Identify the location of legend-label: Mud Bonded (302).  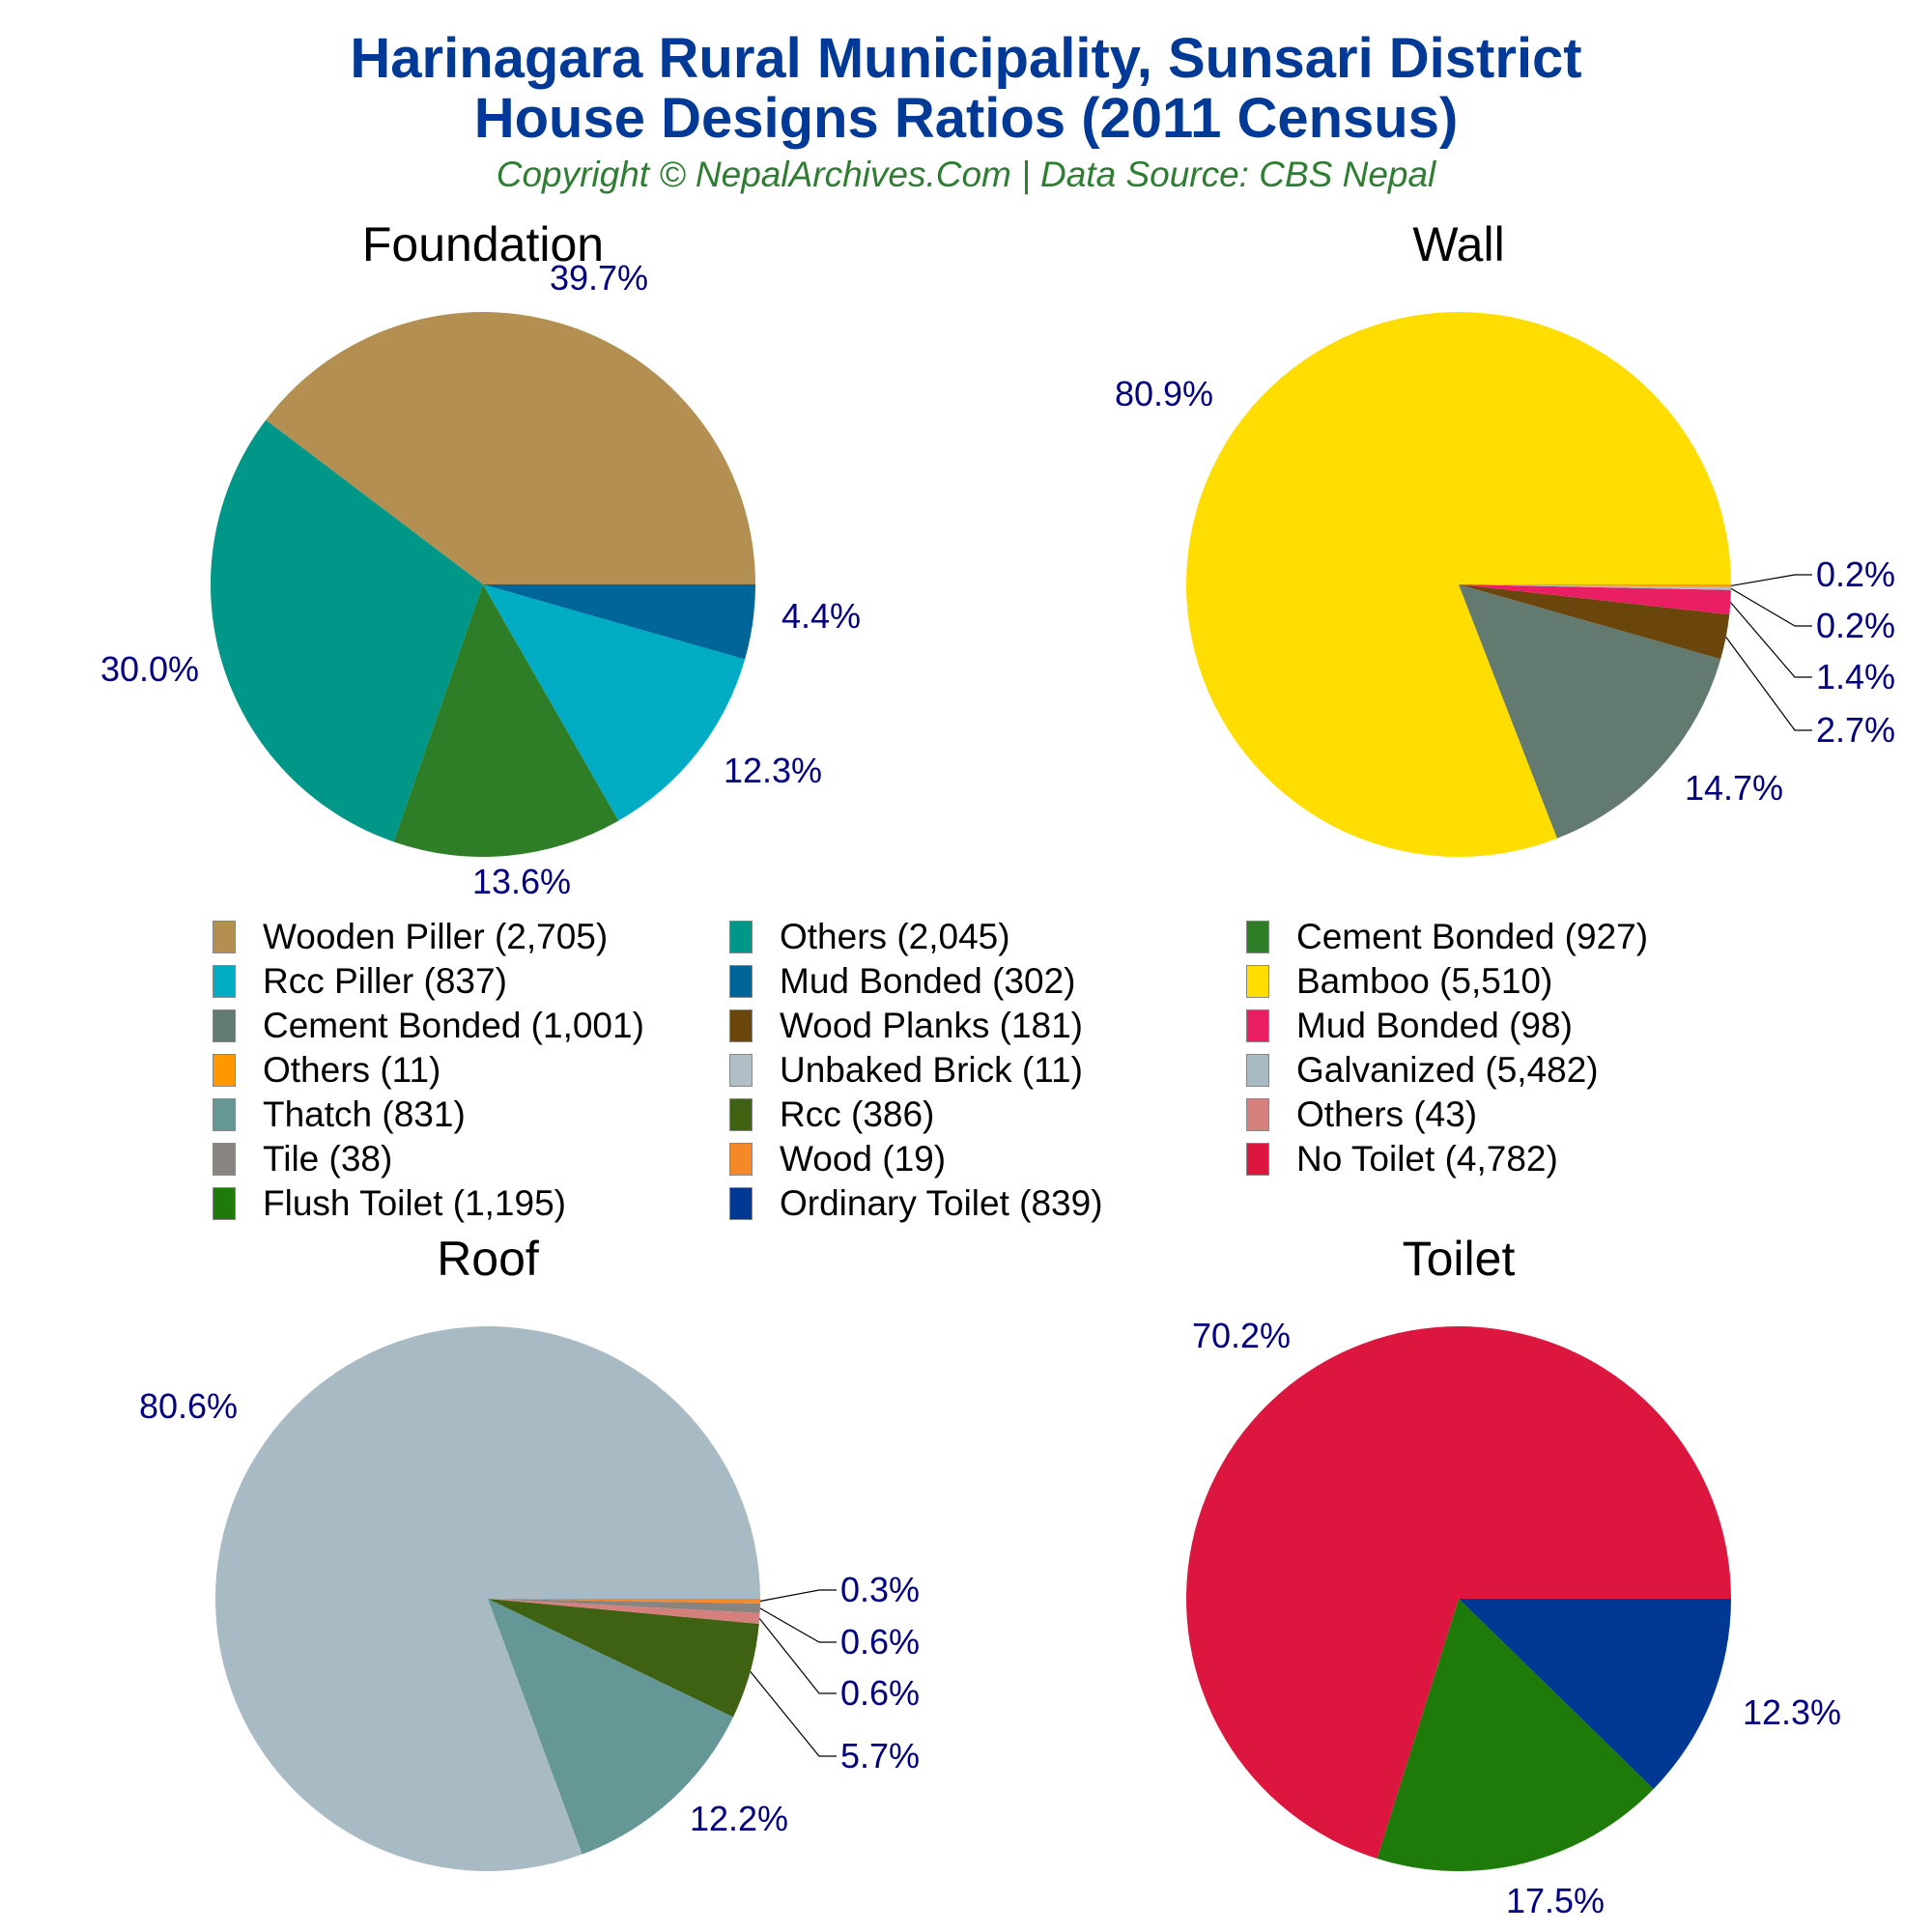
(928, 981).